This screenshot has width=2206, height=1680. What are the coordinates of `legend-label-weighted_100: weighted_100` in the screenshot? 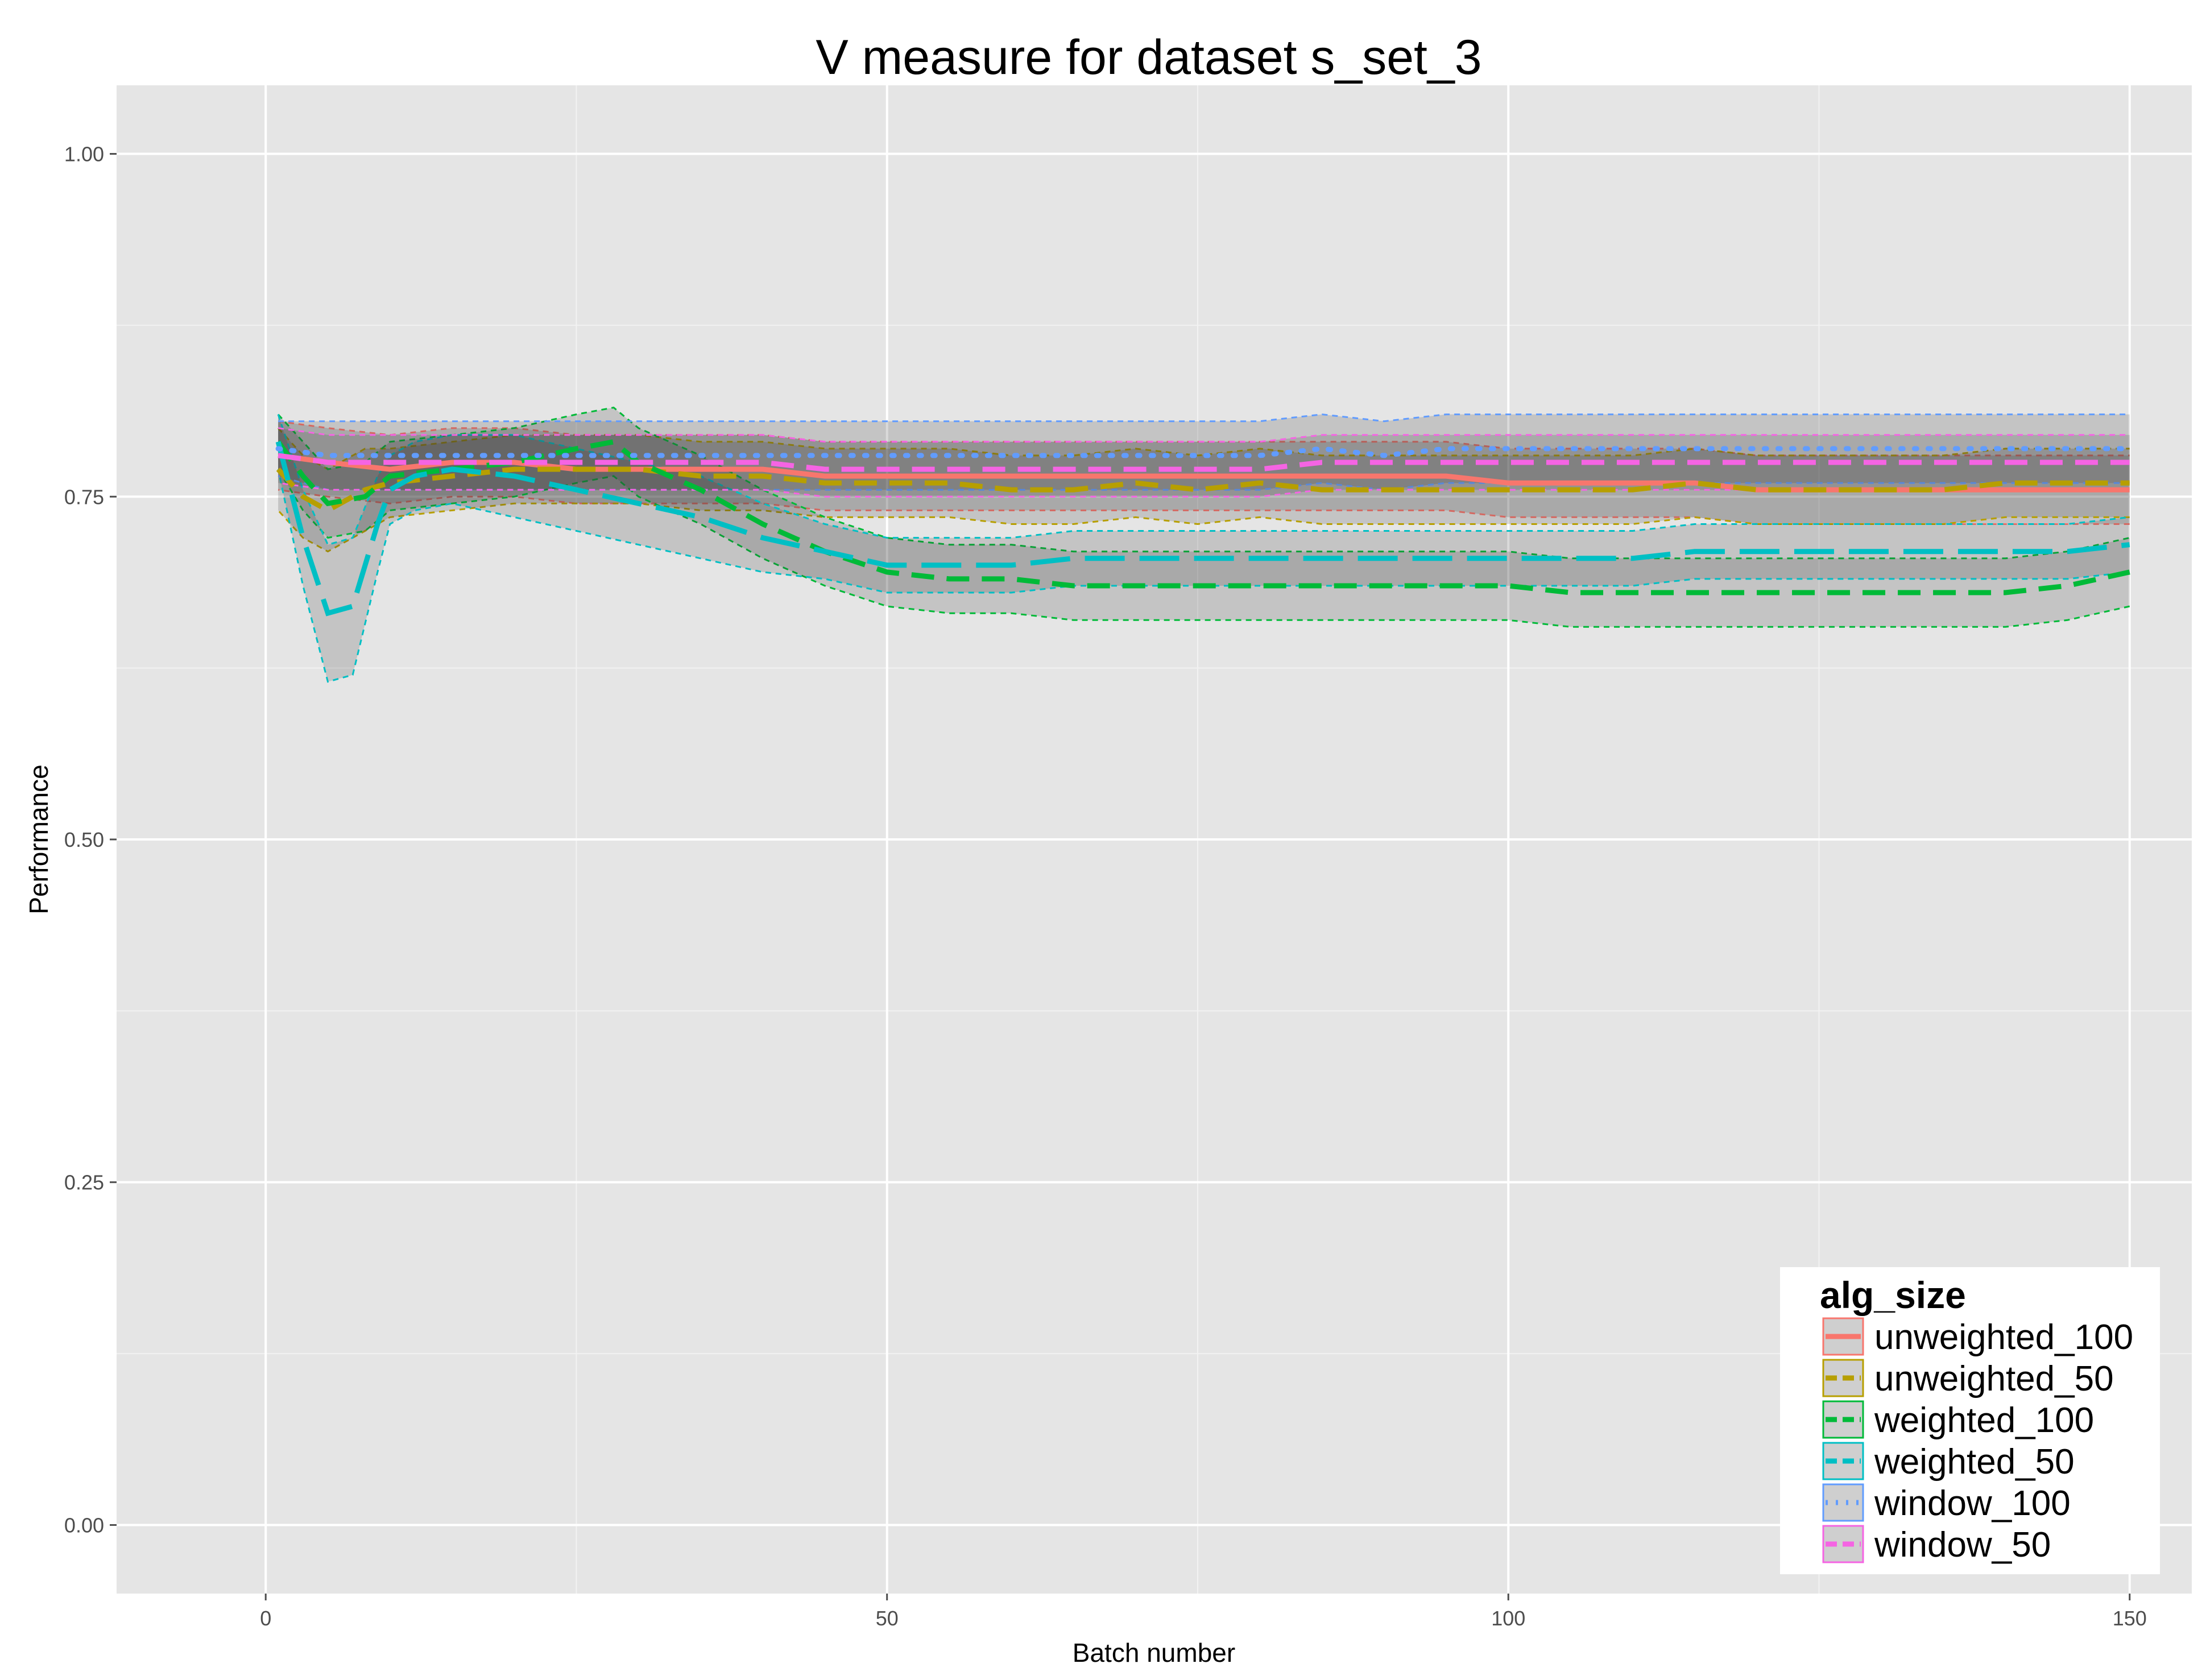 It's located at (1984, 1420).